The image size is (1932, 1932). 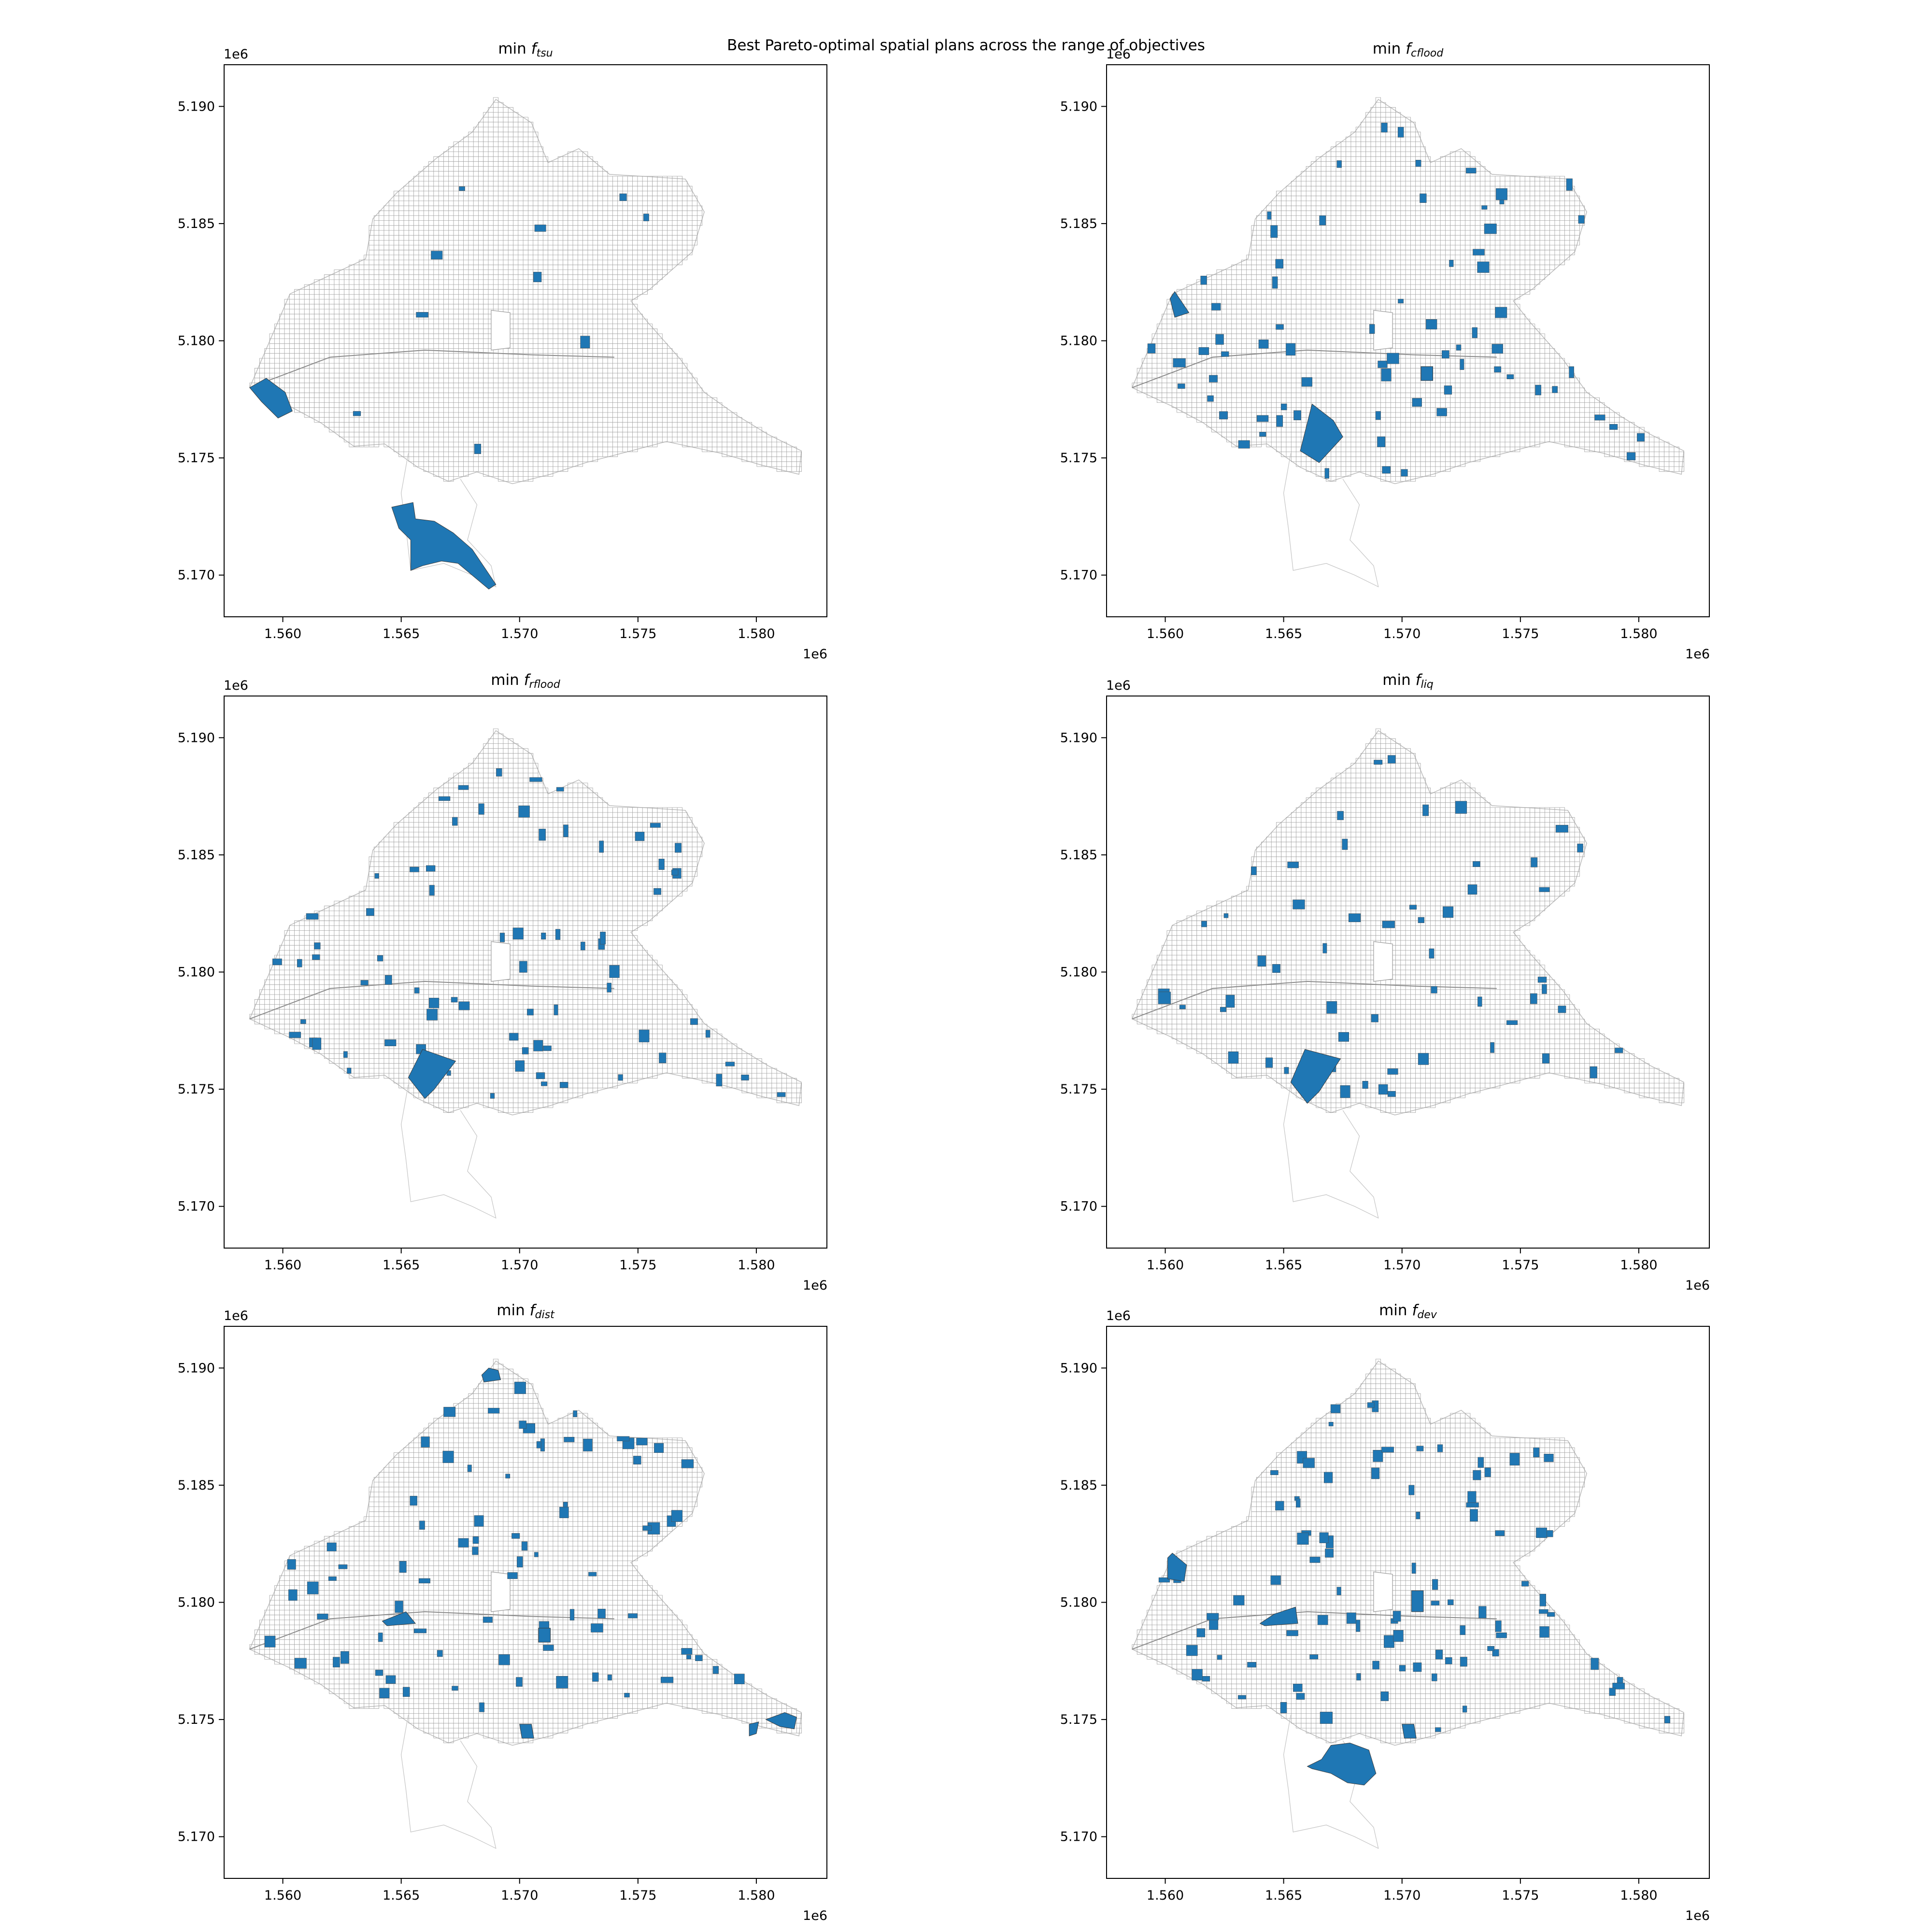 What do you see at coordinates (525, 973) in the screenshot?
I see `parcel-layer` at bounding box center [525, 973].